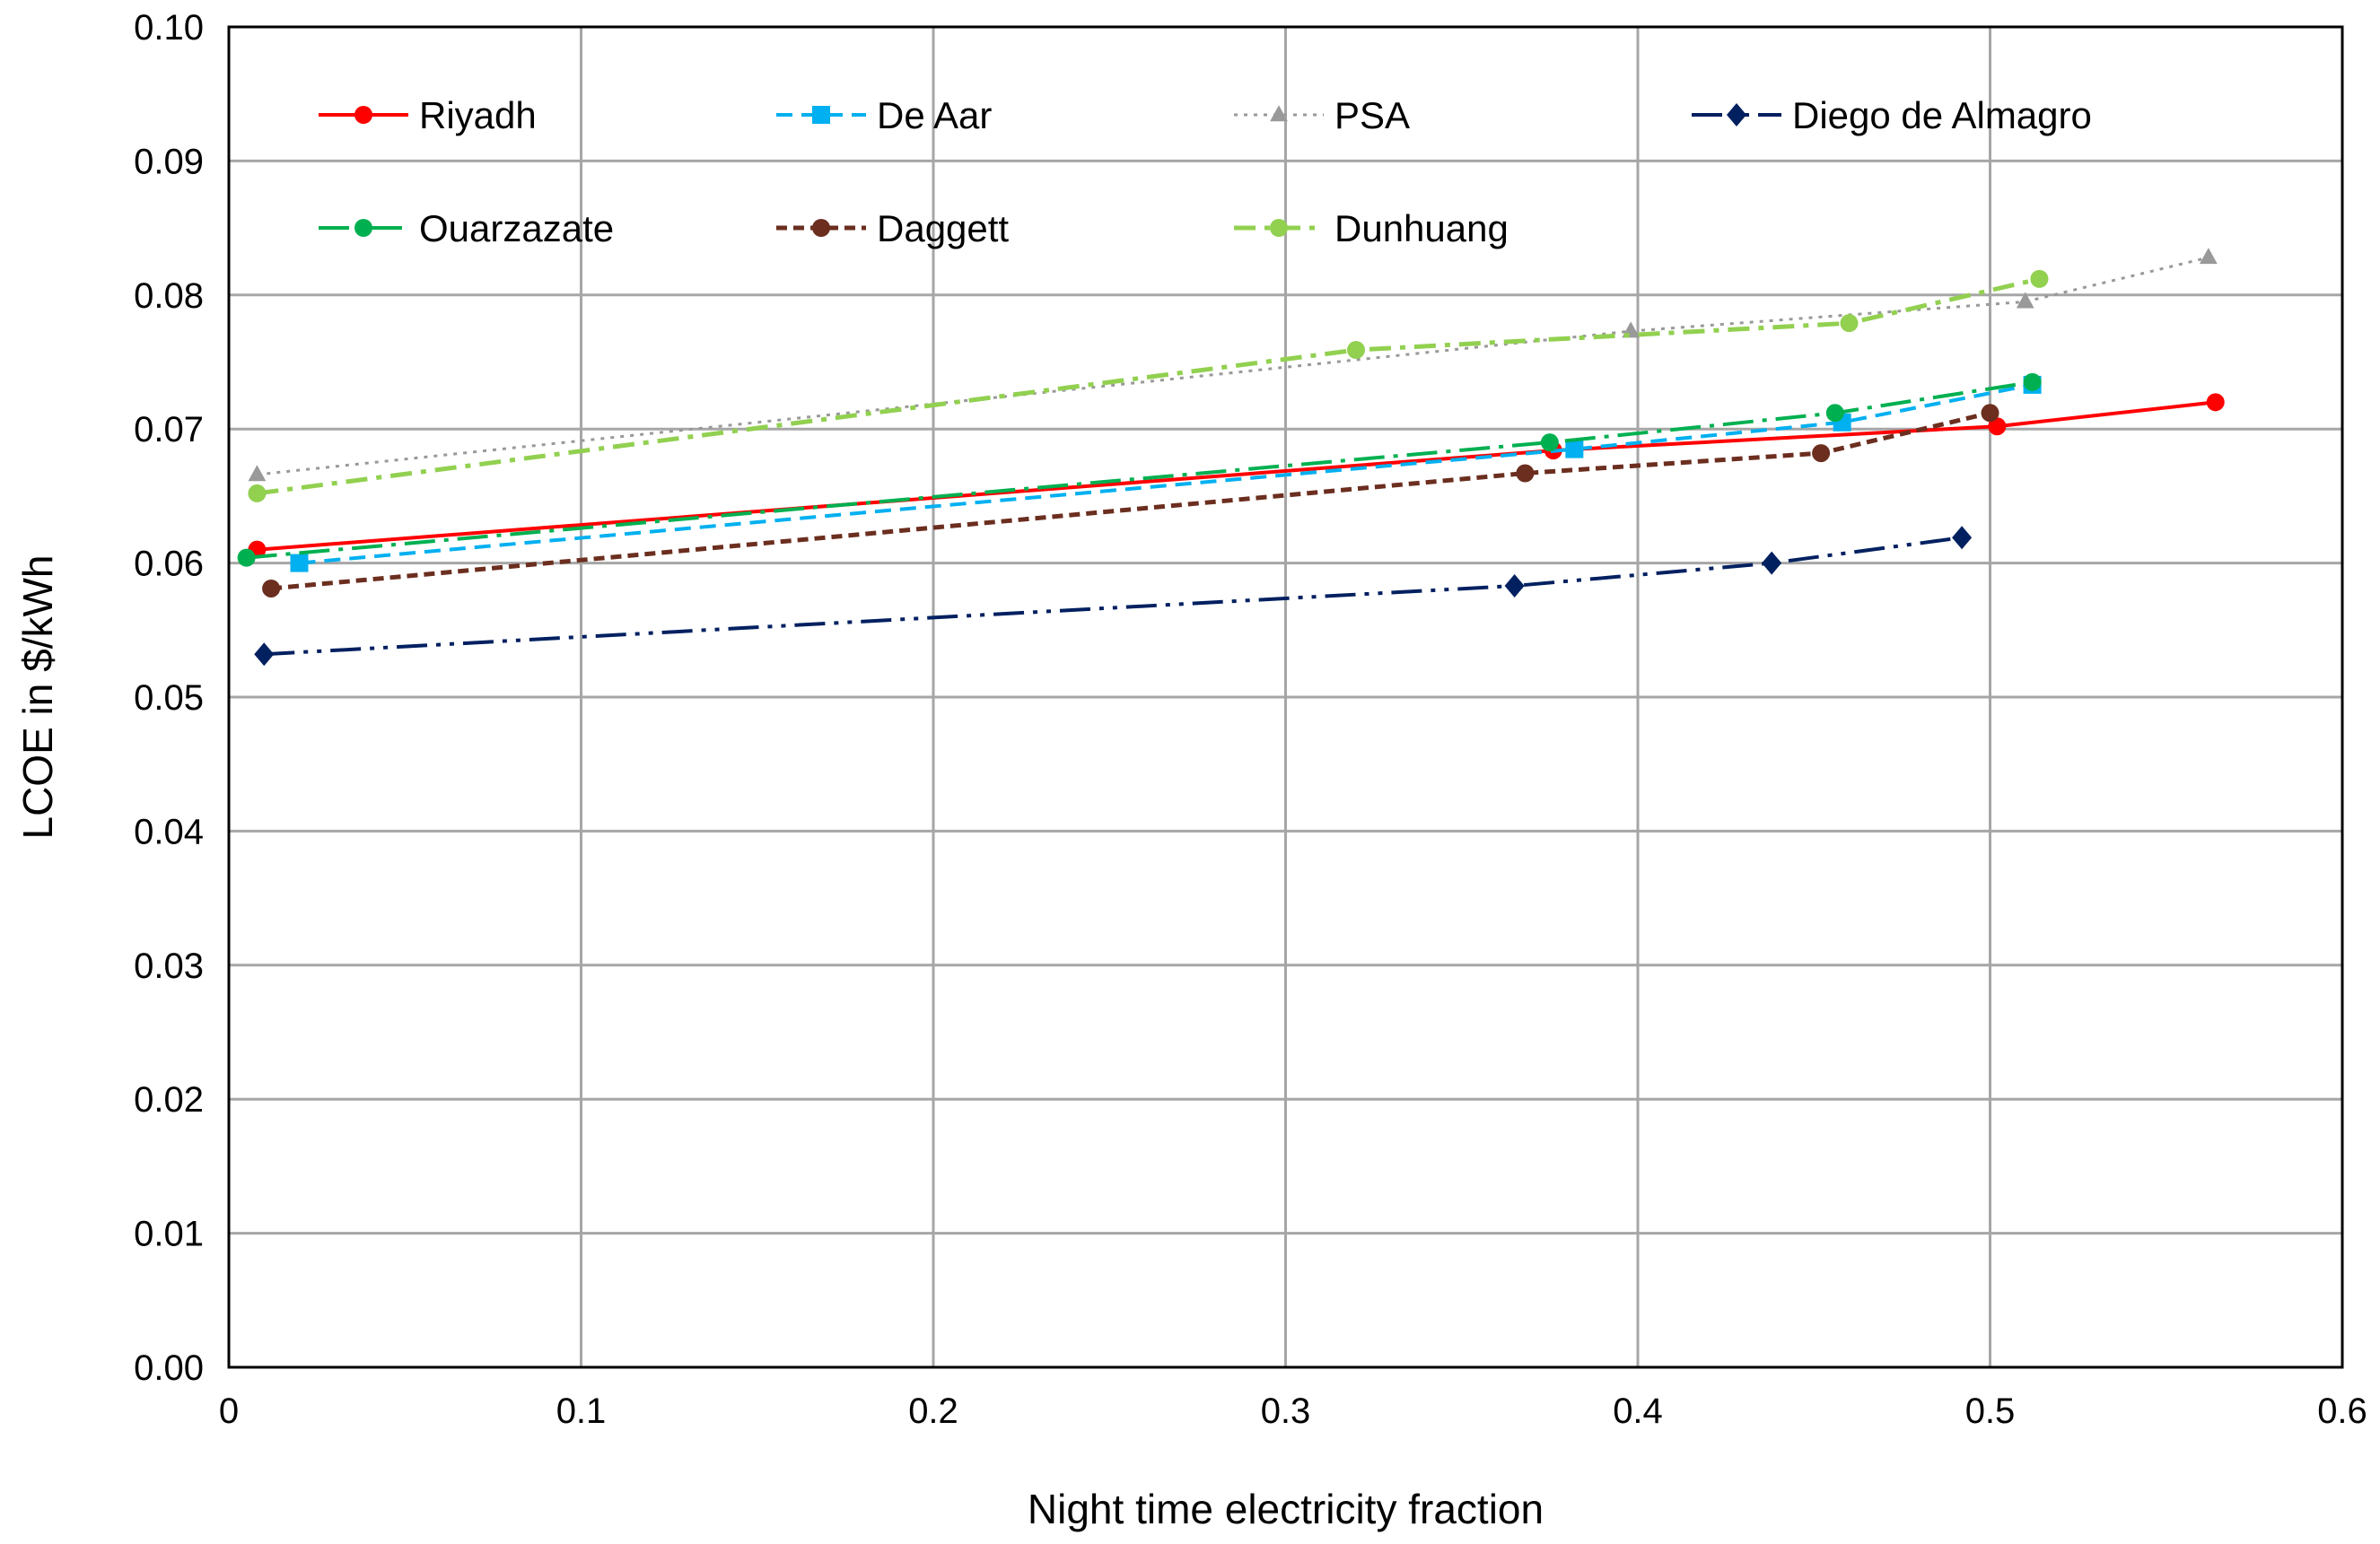 The image size is (2380, 1544). I want to click on series-de-aar, so click(1166, 473).